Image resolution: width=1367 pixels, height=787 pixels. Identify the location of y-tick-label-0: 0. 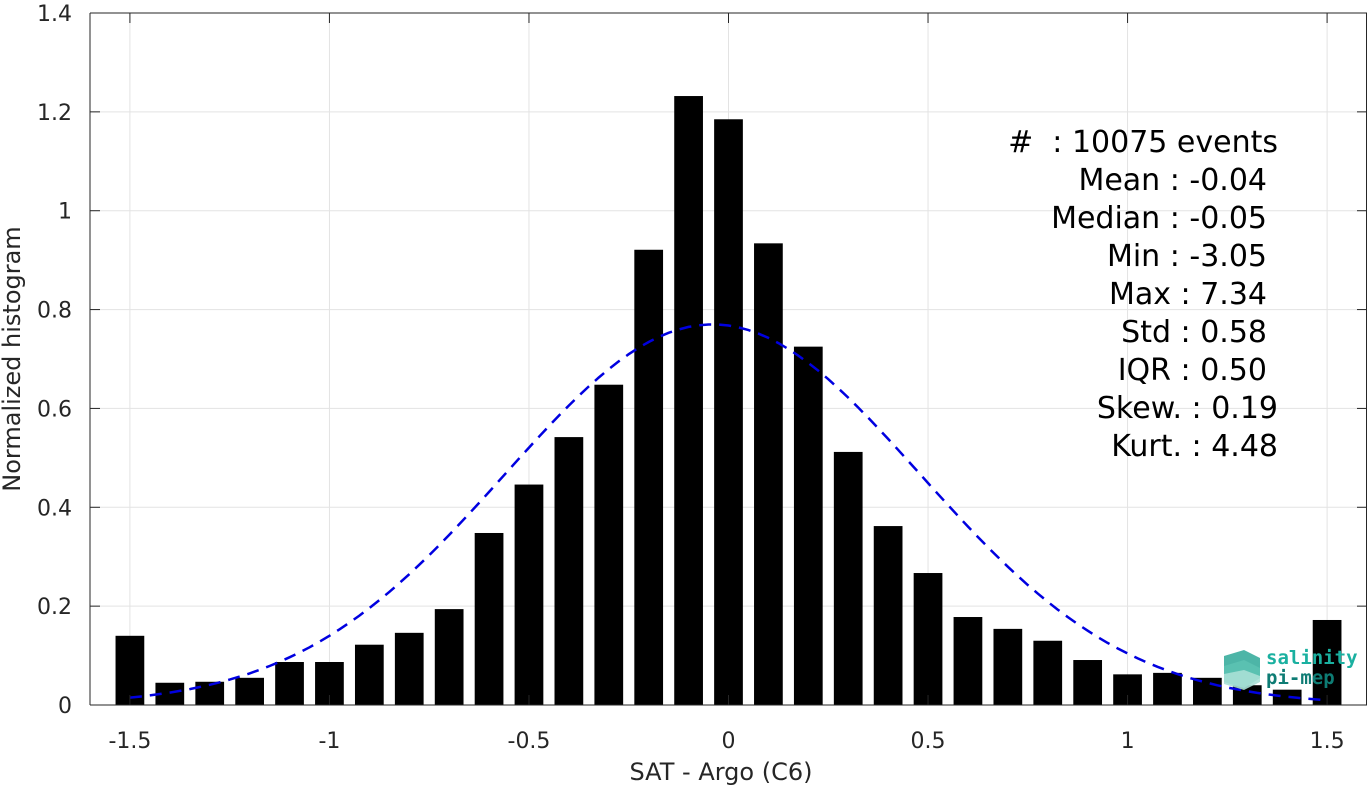
(65, 706).